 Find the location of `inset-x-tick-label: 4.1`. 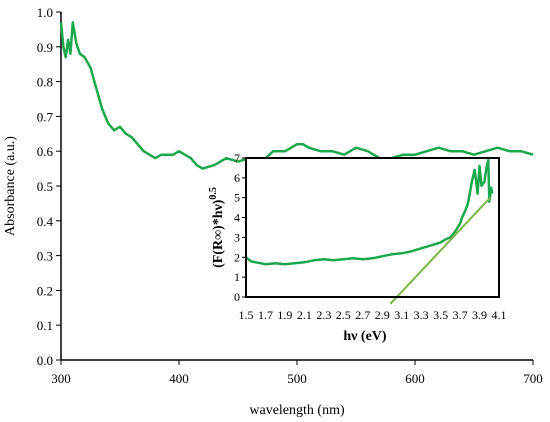

inset-x-tick-label: 4.1 is located at coordinates (499, 315).